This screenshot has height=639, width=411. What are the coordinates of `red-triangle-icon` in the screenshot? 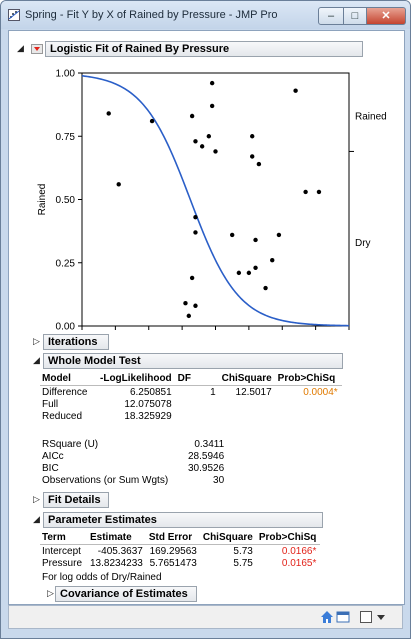 It's located at (37, 49).